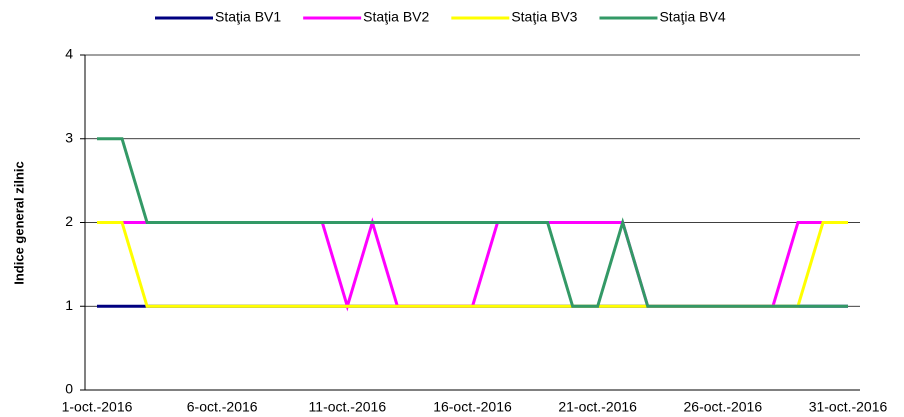  What do you see at coordinates (348, 407) in the screenshot?
I see `x-tick-label: 11-oct.-2016` at bounding box center [348, 407].